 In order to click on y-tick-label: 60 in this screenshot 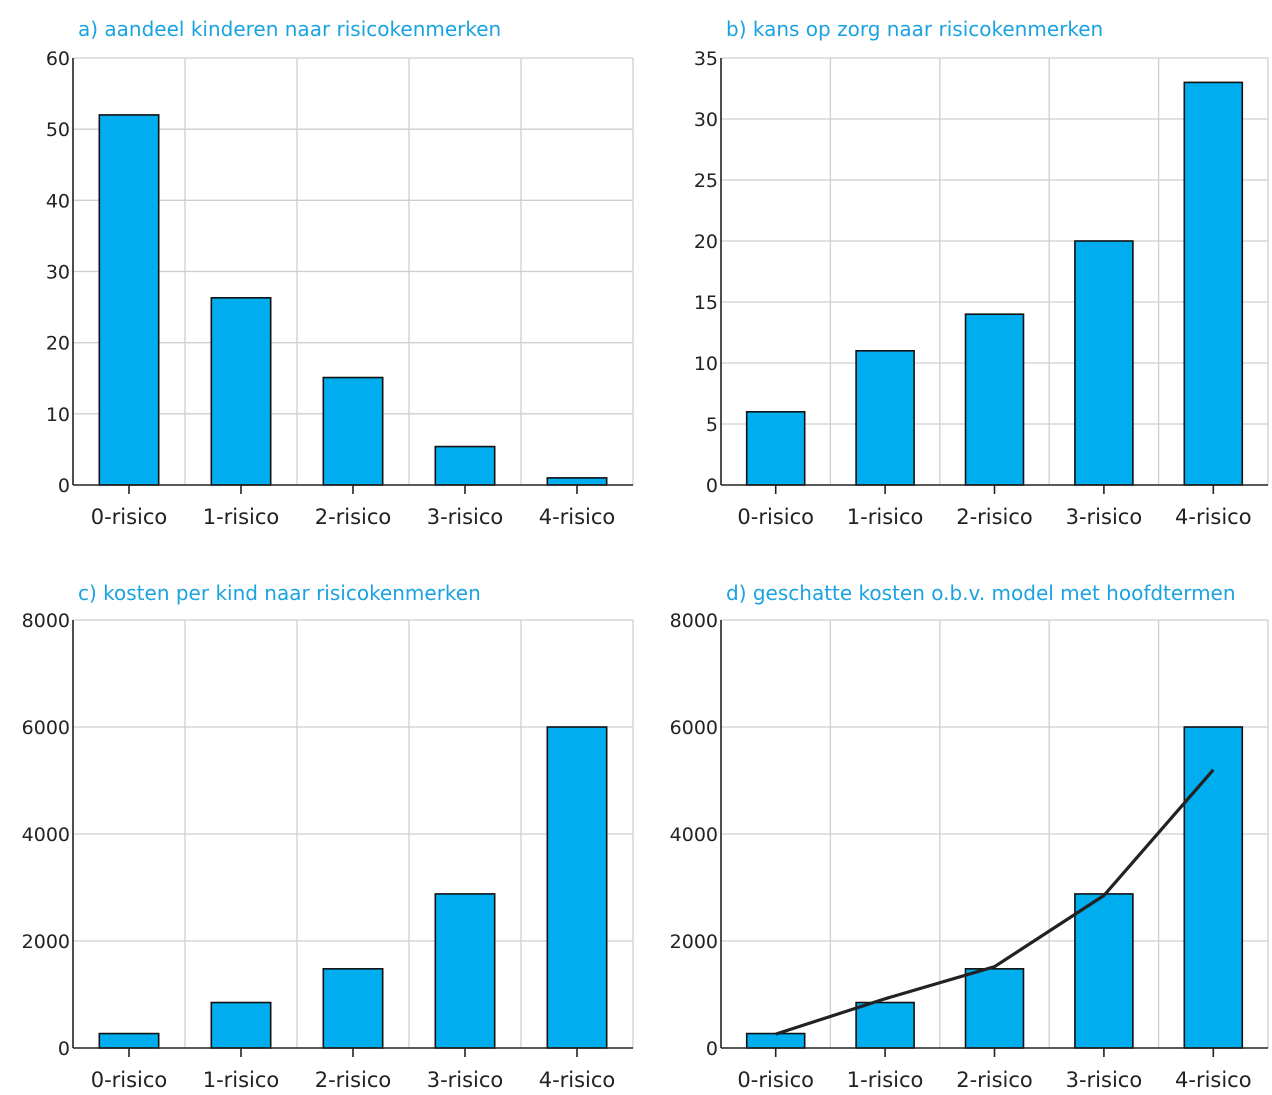, I will do `click(58, 59)`.